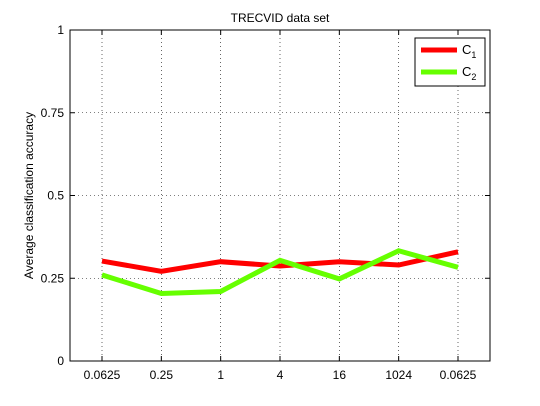 This screenshot has width=540, height=406. I want to click on y-tick-label: 0, so click(60, 361).